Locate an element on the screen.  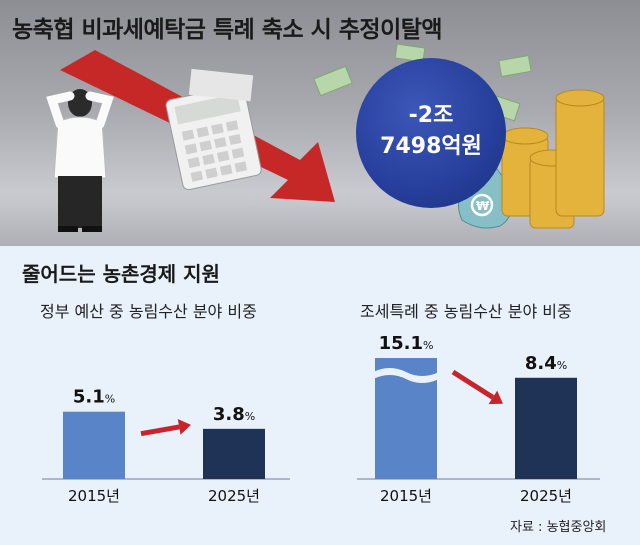
calculator-icon is located at coordinates (213, 137).